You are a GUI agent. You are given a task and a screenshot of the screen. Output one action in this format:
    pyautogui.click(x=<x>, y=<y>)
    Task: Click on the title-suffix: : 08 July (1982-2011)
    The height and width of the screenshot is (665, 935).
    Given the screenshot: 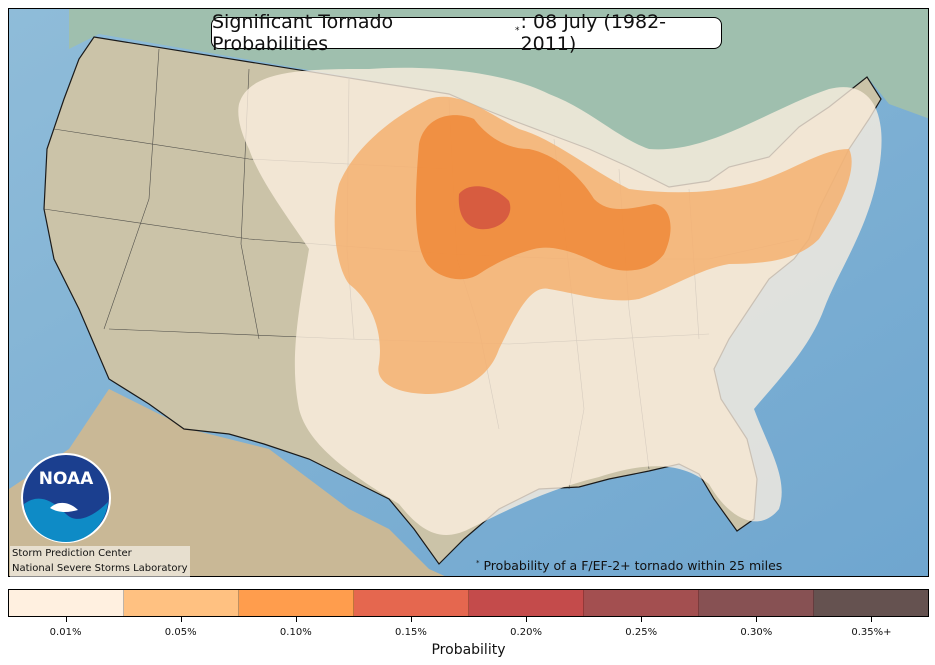 What is the action you would take?
    pyautogui.click(x=593, y=33)
    